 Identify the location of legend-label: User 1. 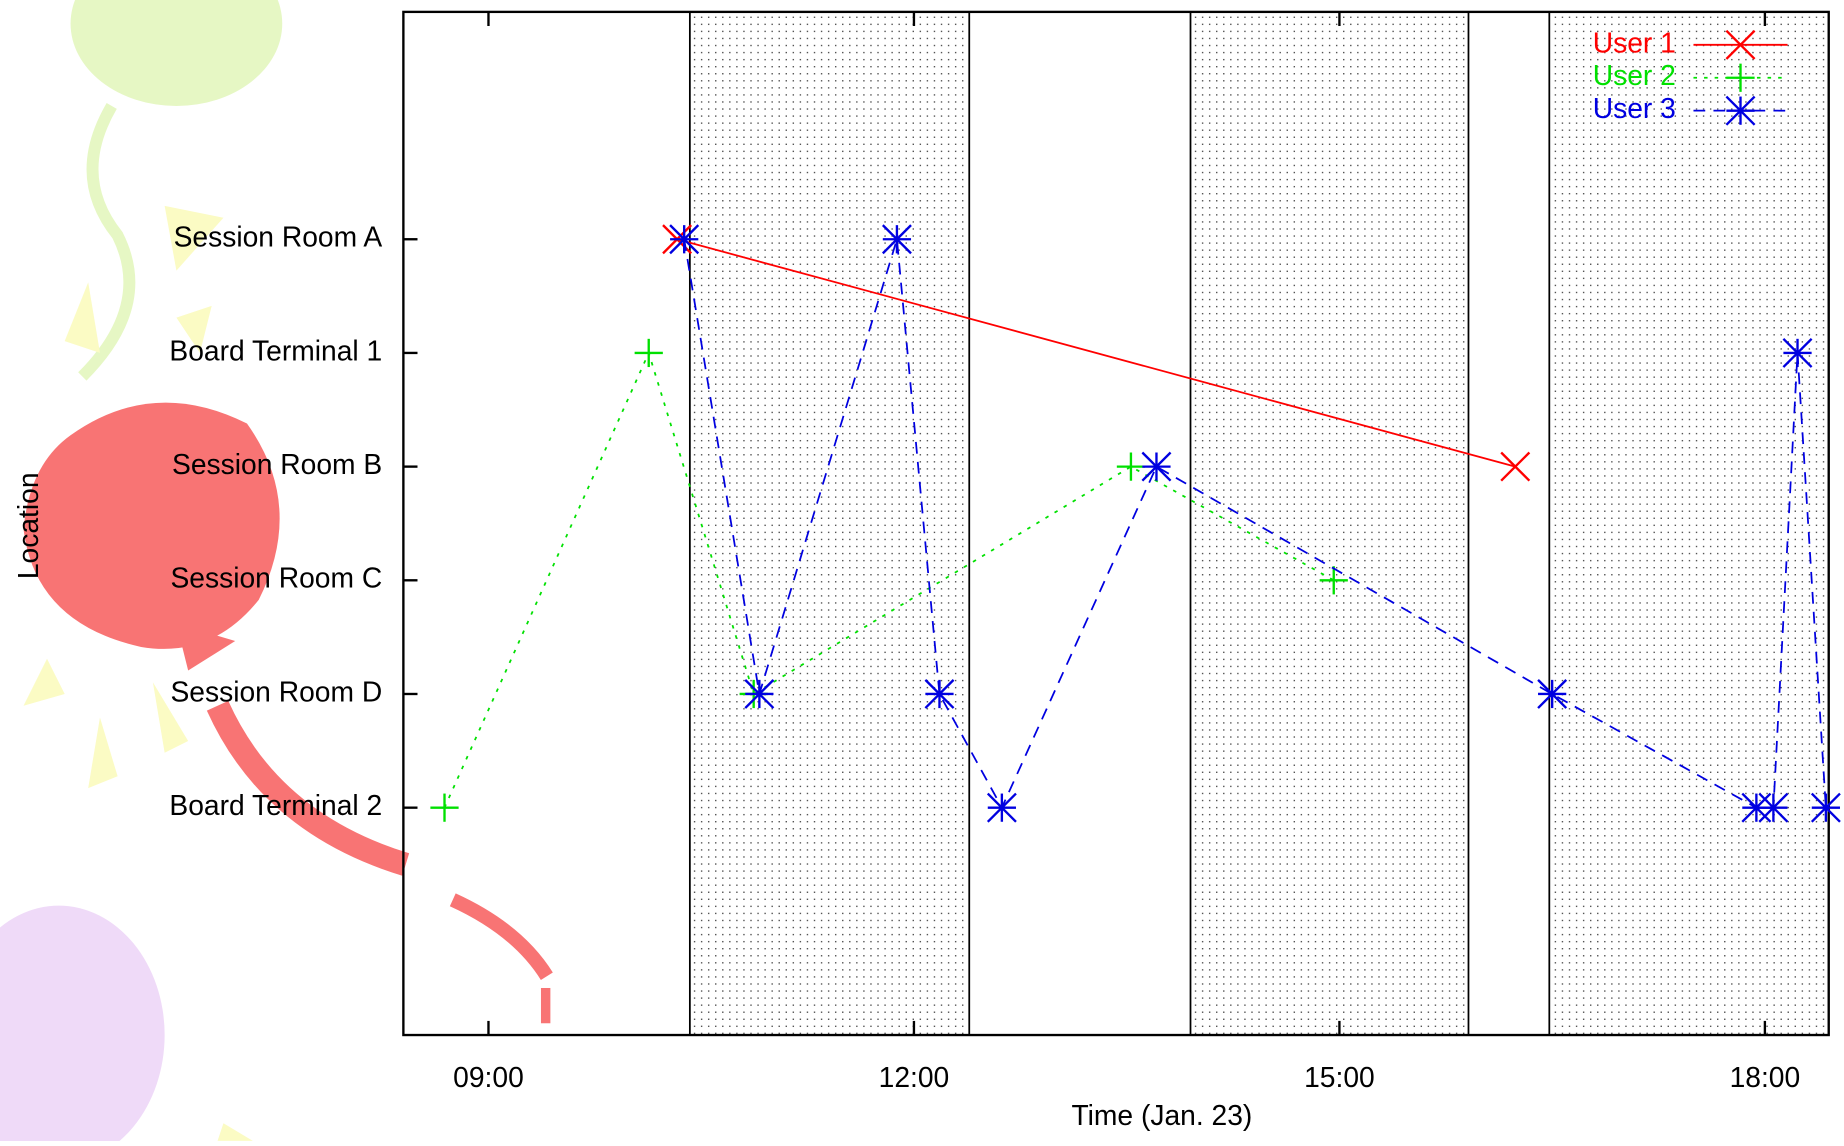
(1634, 42).